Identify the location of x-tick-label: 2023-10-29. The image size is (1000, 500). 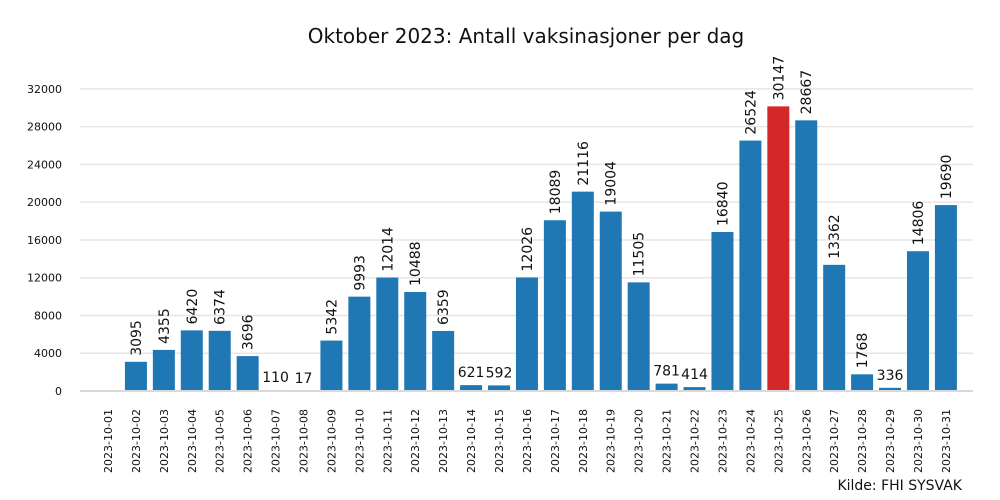
(890, 441).